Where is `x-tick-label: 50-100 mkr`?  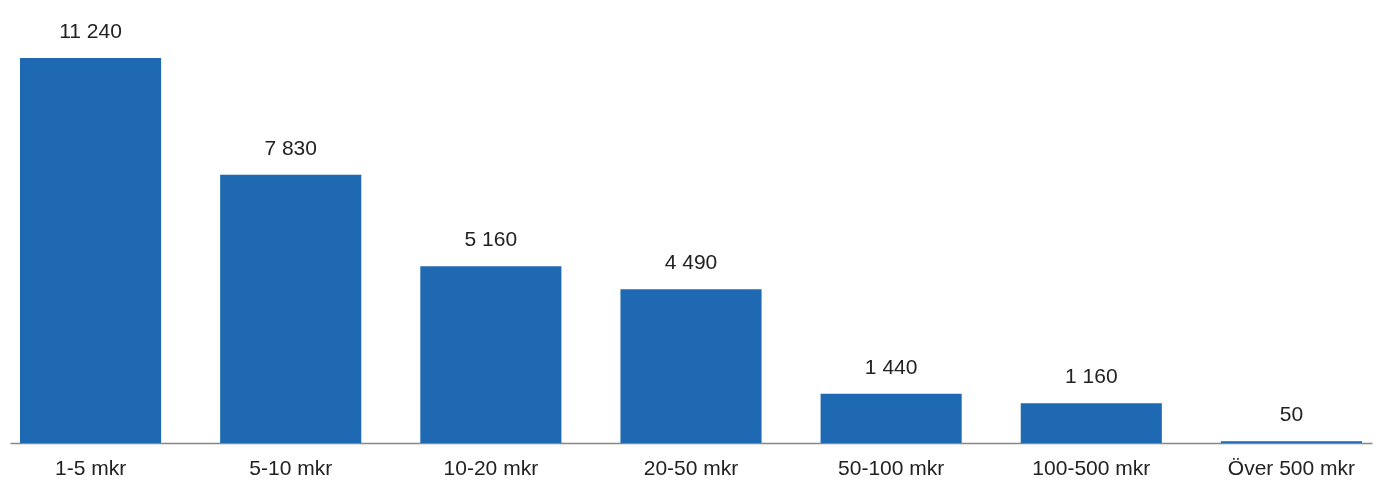
x-tick-label: 50-100 mkr is located at coordinates (891, 467).